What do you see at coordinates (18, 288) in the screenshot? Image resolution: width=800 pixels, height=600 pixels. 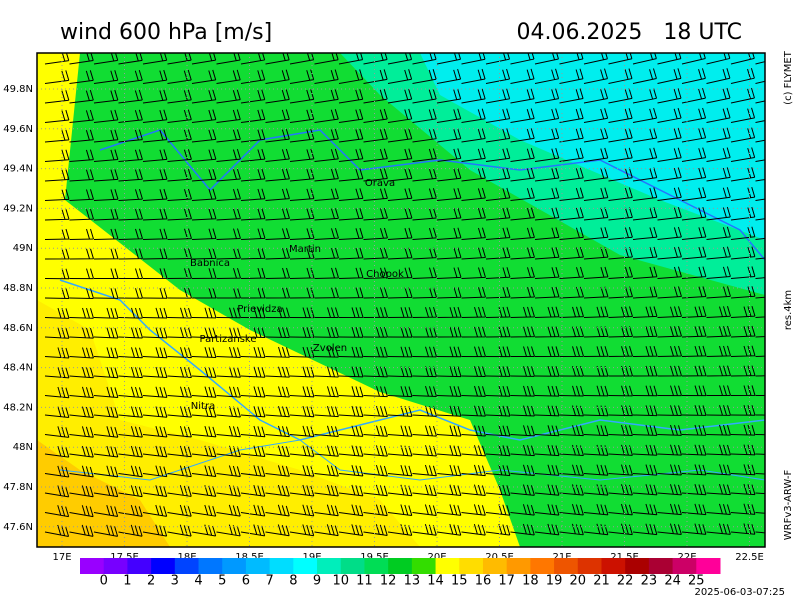 I see `lat-label: 48.8N` at bounding box center [18, 288].